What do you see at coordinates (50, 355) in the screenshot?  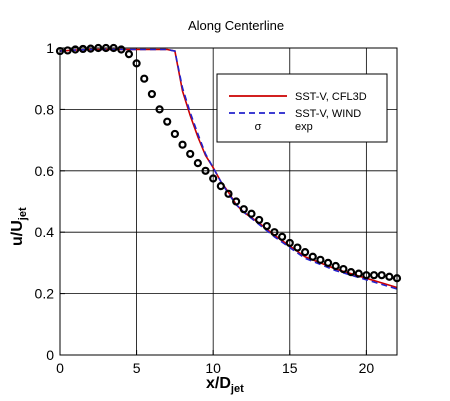 I see `y-tick-label: 0` at bounding box center [50, 355].